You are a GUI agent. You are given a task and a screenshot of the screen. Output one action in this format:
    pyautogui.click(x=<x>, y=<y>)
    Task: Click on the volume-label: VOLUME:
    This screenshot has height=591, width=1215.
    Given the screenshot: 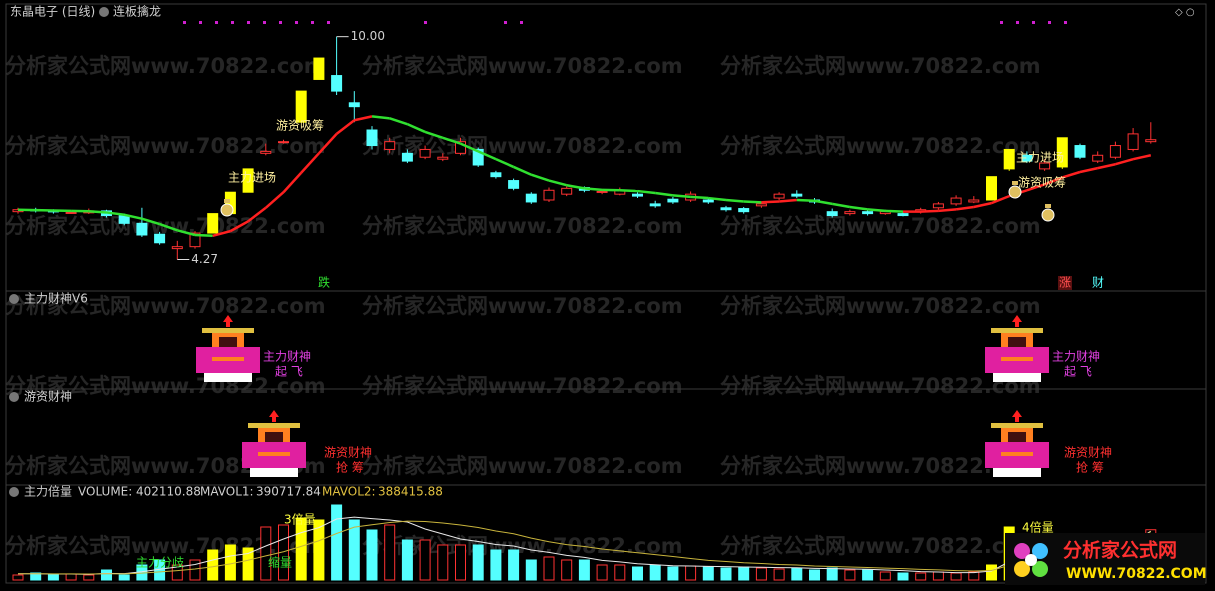 What is the action you would take?
    pyautogui.click(x=105, y=492)
    